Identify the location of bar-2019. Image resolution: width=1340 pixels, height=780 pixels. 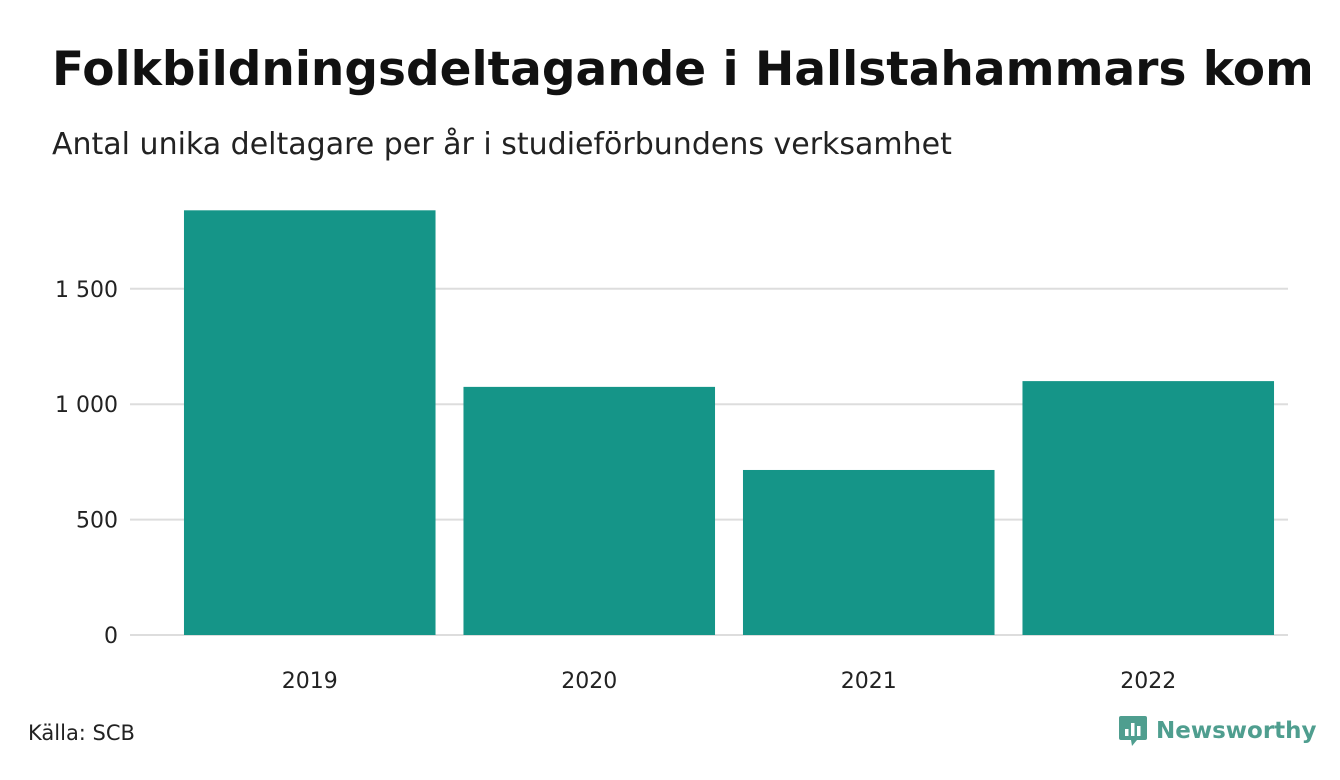
(309, 422).